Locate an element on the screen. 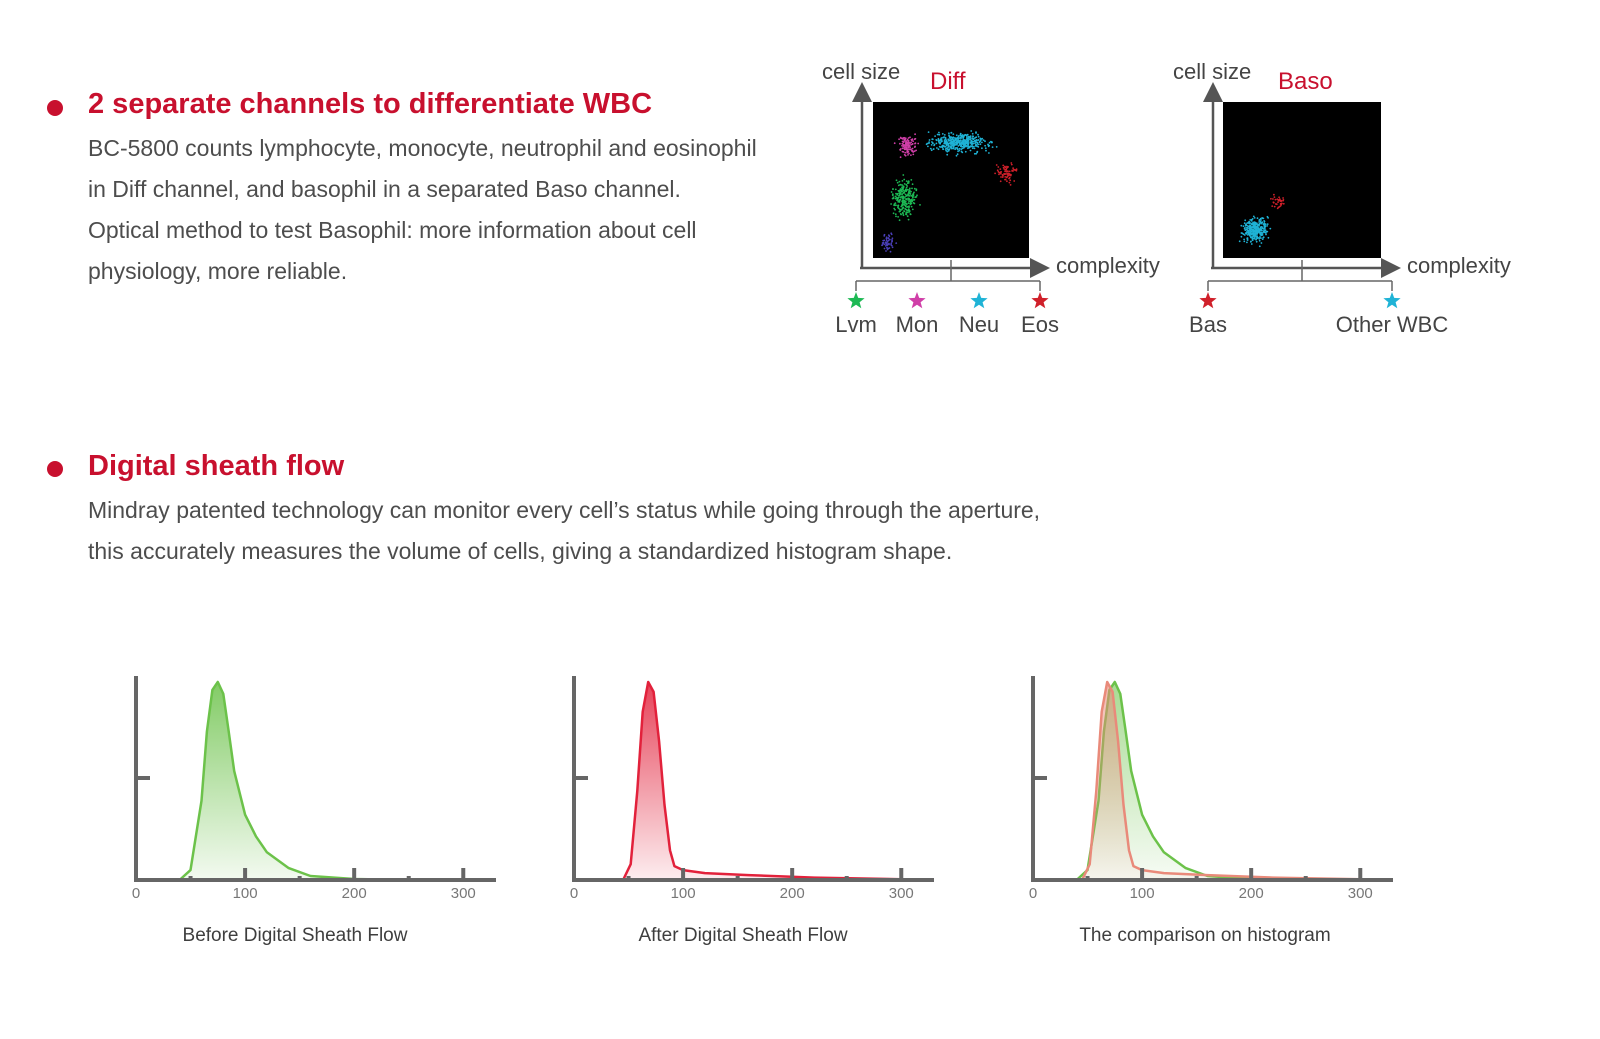  x-tick-label: 300 is located at coordinates (1360, 893).